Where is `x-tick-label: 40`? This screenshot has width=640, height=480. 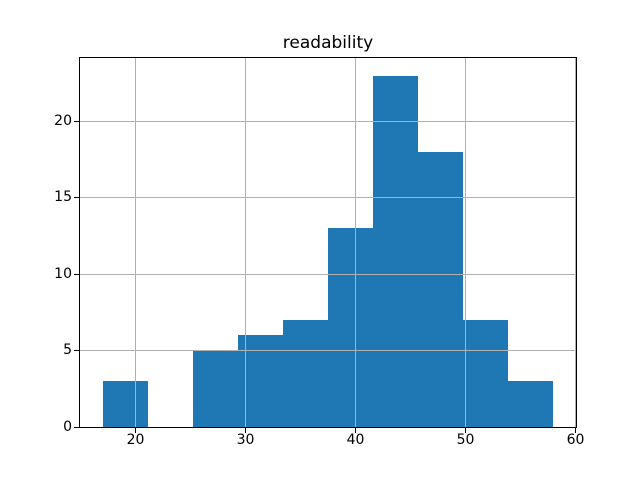 x-tick-label: 40 is located at coordinates (355, 440).